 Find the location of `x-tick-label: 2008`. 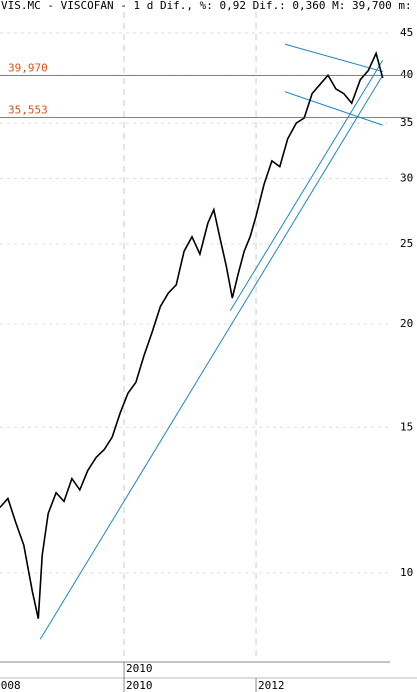

x-tick-label: 2008 is located at coordinates (10, 685).